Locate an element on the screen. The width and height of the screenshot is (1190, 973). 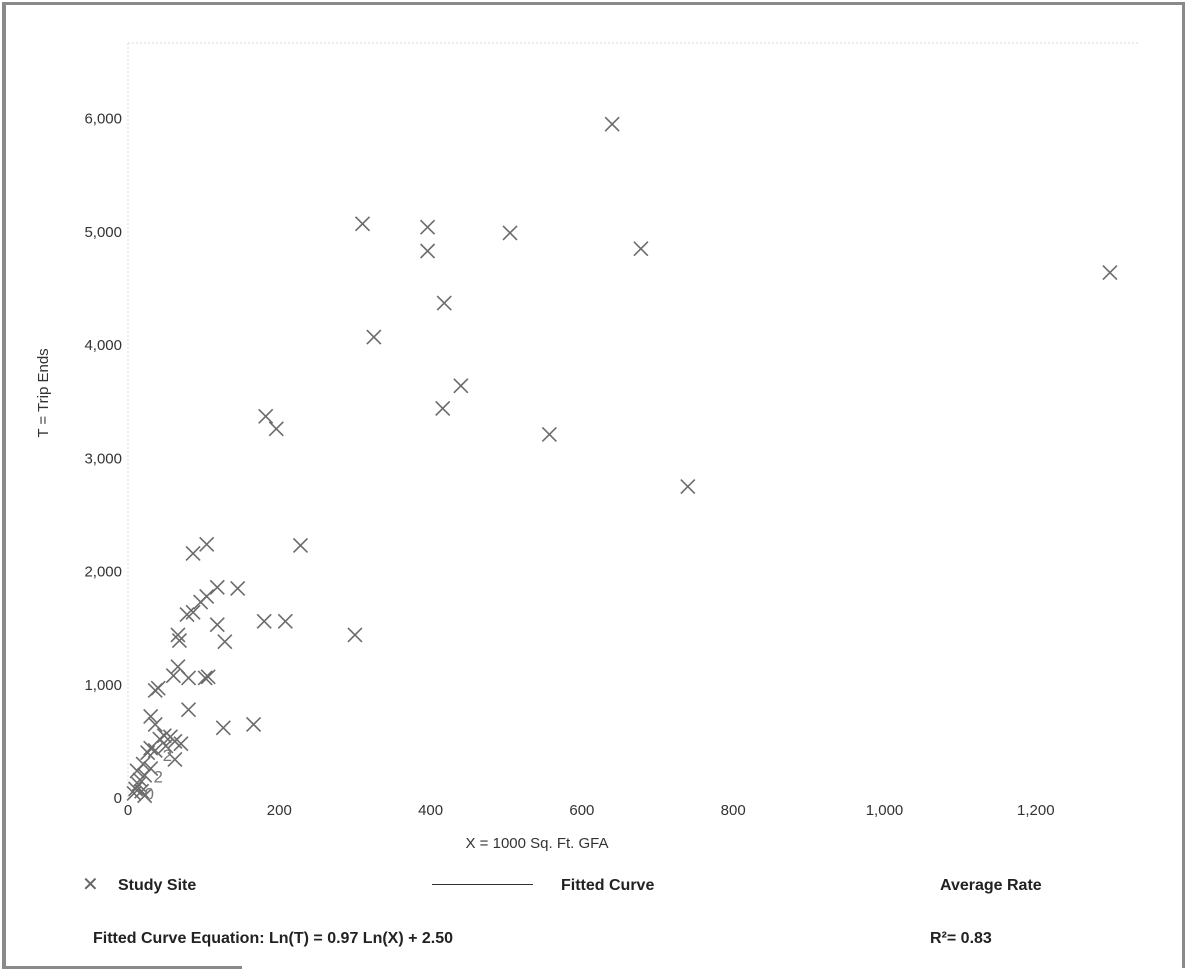
x-tick-label: 1,200 is located at coordinates (1036, 810).